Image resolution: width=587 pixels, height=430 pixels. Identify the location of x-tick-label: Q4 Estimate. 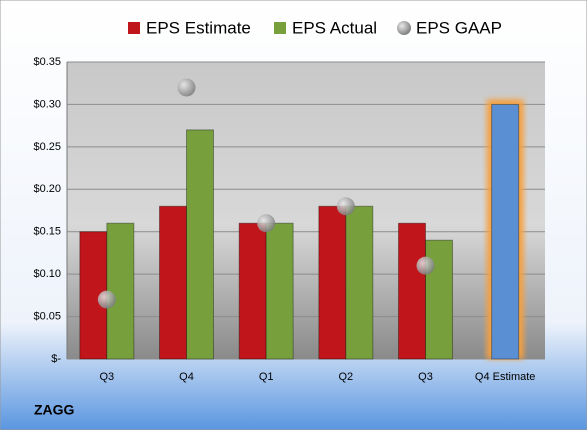
(505, 377).